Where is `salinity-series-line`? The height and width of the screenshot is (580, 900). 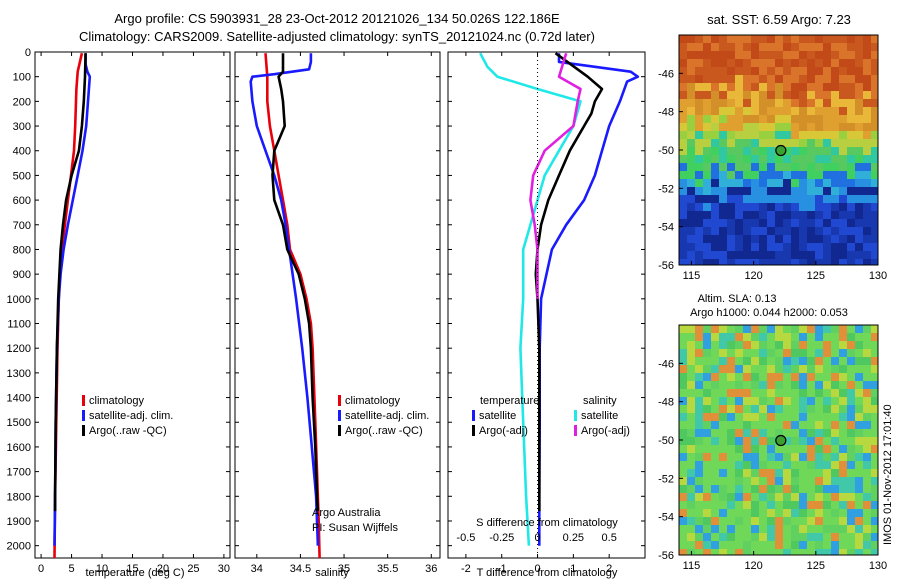 salinity-series-line is located at coordinates (292, 306).